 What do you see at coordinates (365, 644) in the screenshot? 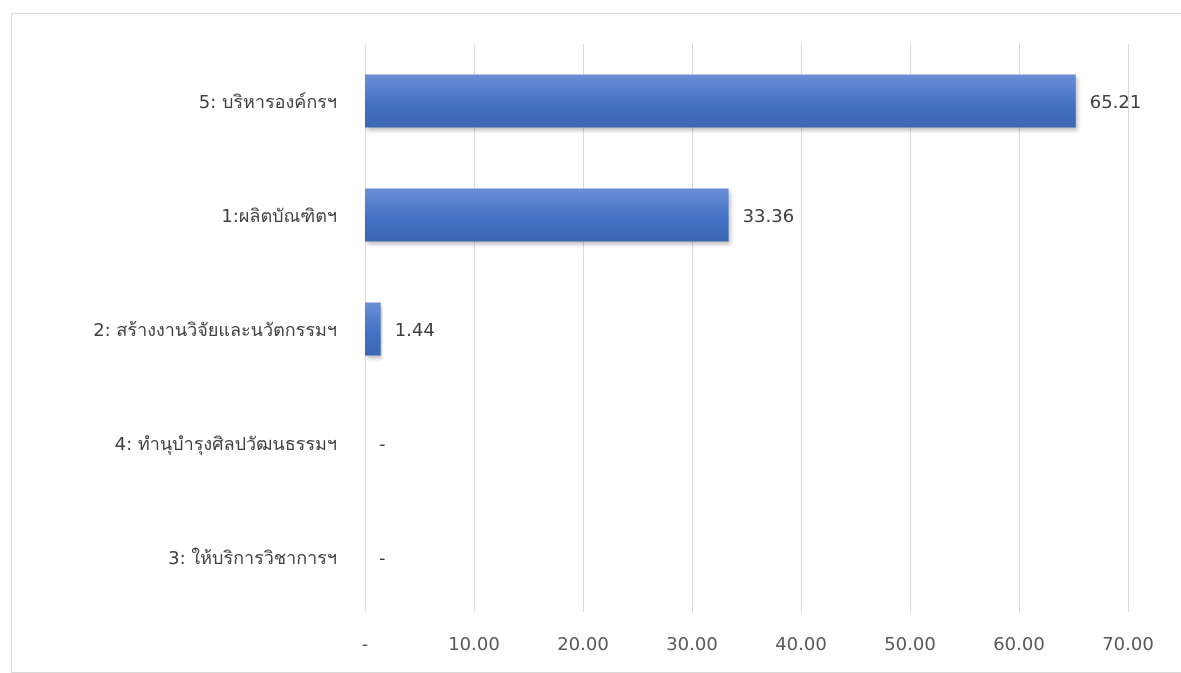
I see `x-tick-label: -` at bounding box center [365, 644].